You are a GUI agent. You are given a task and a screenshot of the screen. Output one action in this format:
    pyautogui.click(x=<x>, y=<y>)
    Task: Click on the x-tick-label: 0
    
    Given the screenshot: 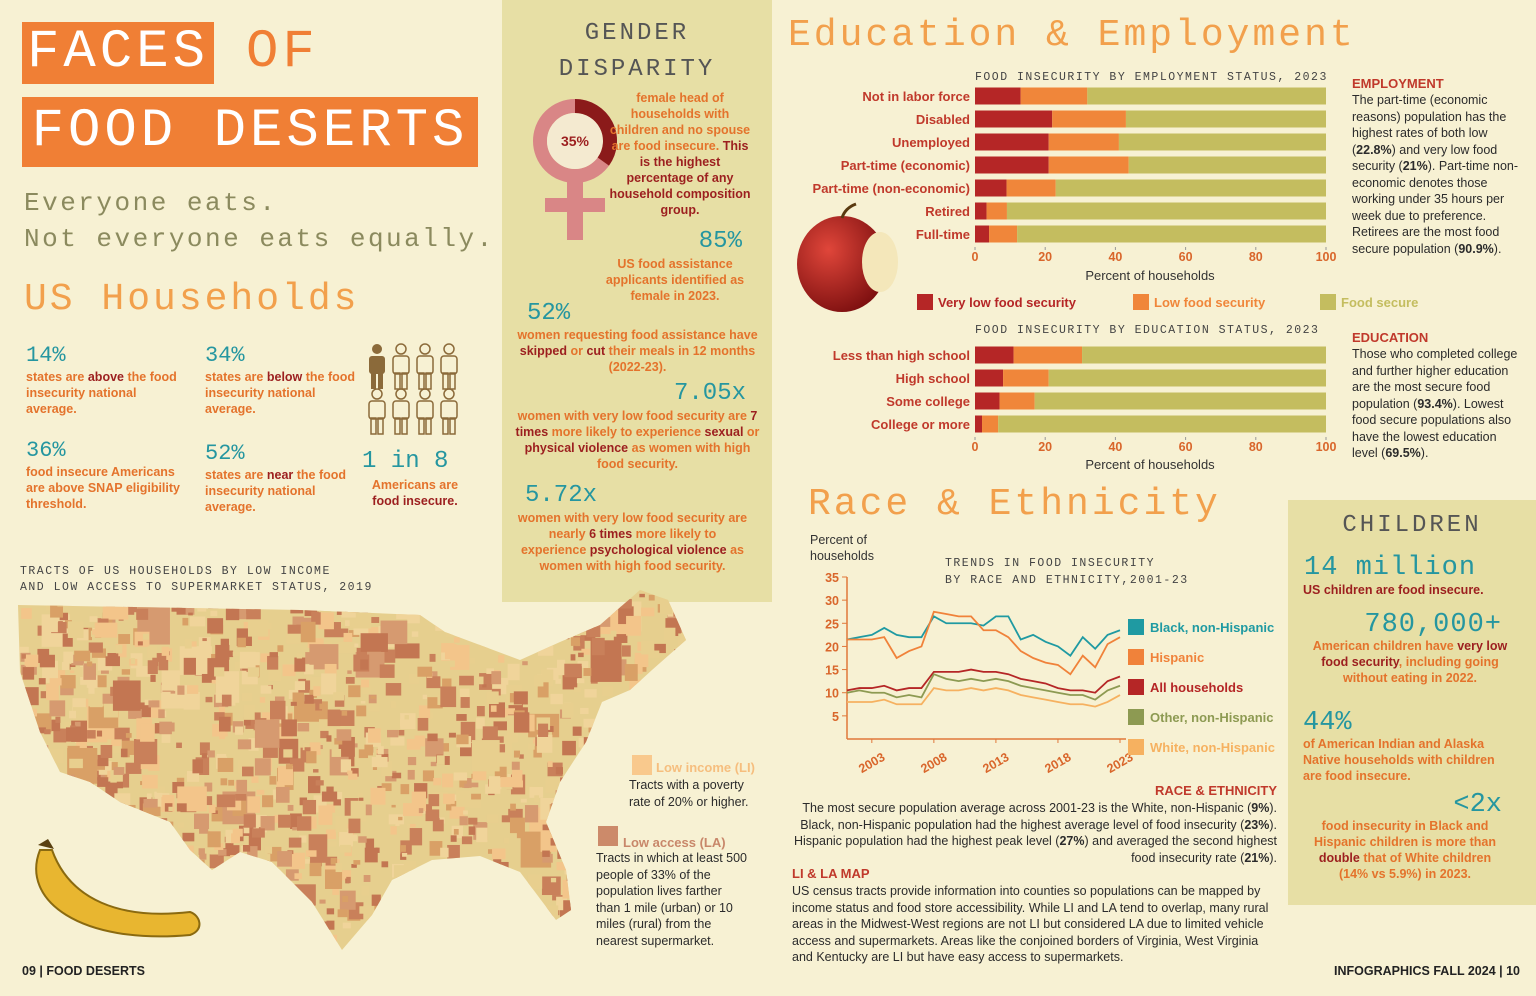 What is the action you would take?
    pyautogui.click(x=975, y=447)
    